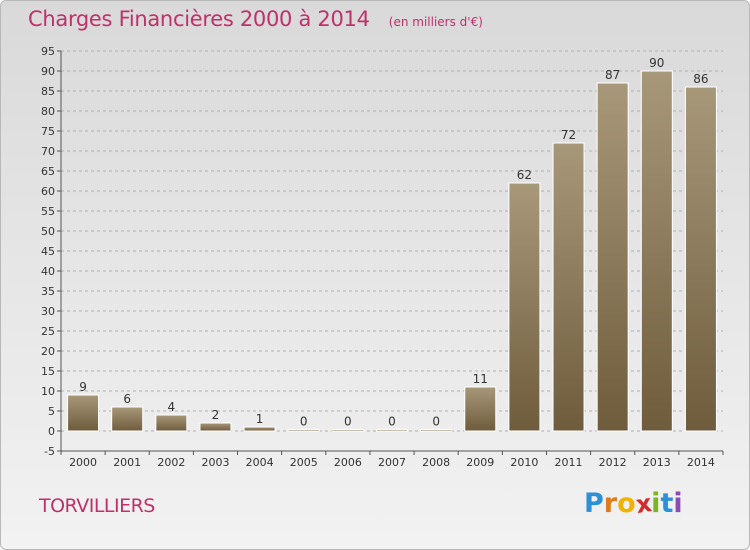 Image resolution: width=750 pixels, height=550 pixels. Describe the element at coordinates (480, 379) in the screenshot. I see `data-label: 11` at that location.